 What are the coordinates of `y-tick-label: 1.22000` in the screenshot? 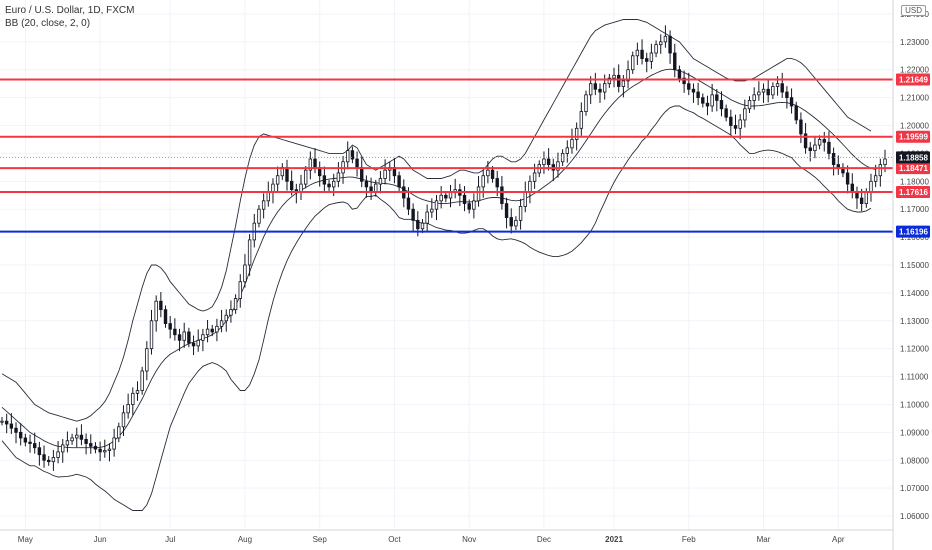 It's located at (914, 70).